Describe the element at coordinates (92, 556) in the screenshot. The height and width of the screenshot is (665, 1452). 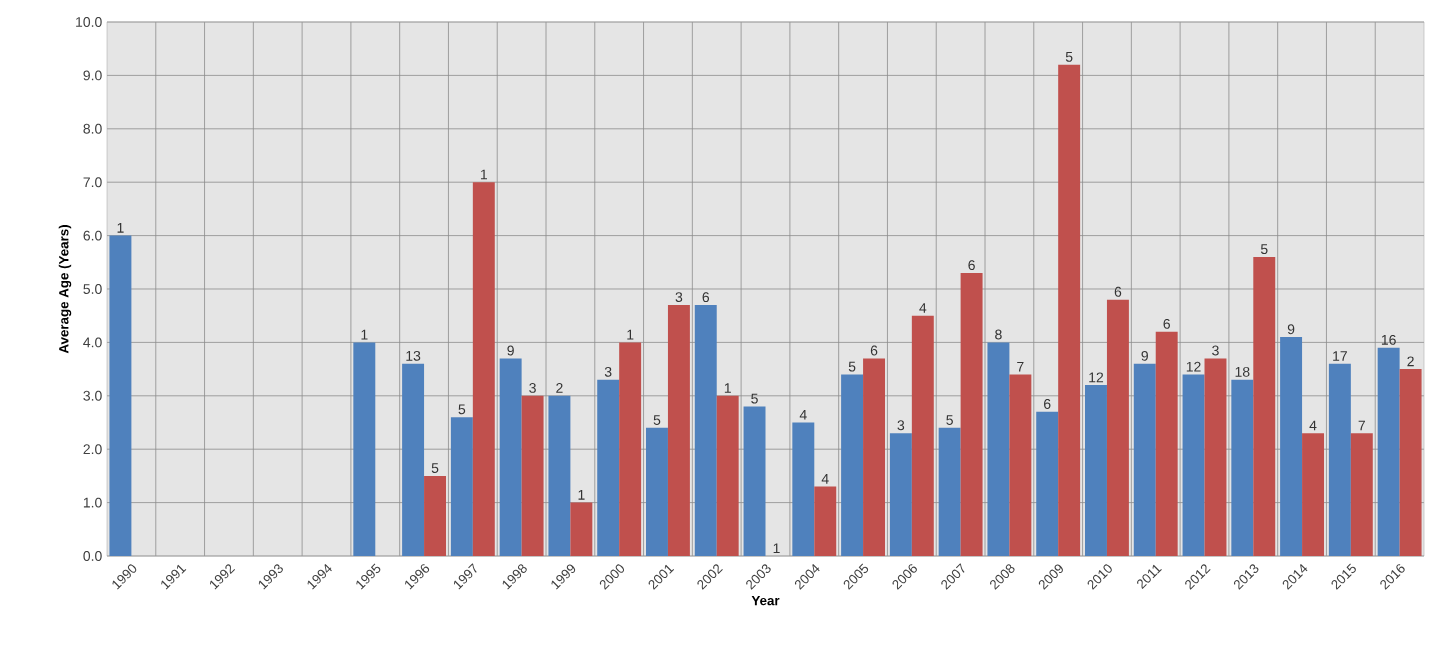
I see `y-tick-label: 0.0` at that location.